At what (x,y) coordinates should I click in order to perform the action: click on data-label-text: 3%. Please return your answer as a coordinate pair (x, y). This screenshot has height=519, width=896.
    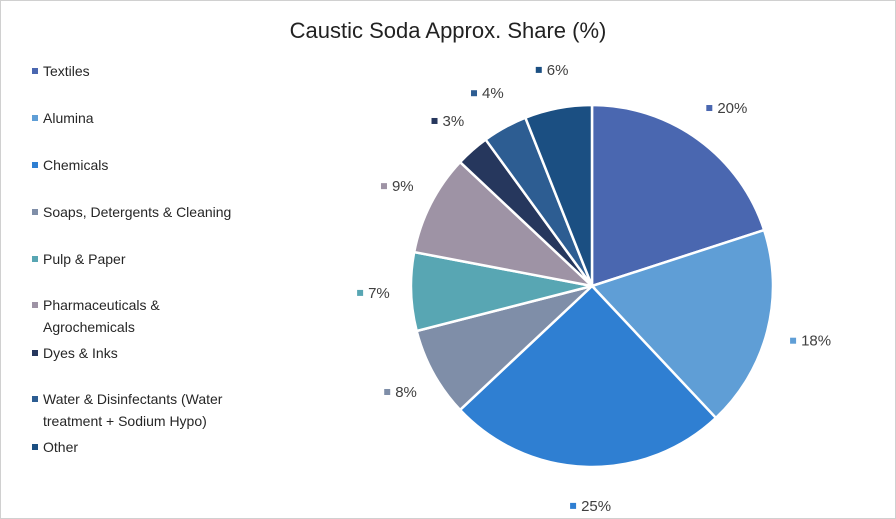
    Looking at the image, I should click on (454, 121).